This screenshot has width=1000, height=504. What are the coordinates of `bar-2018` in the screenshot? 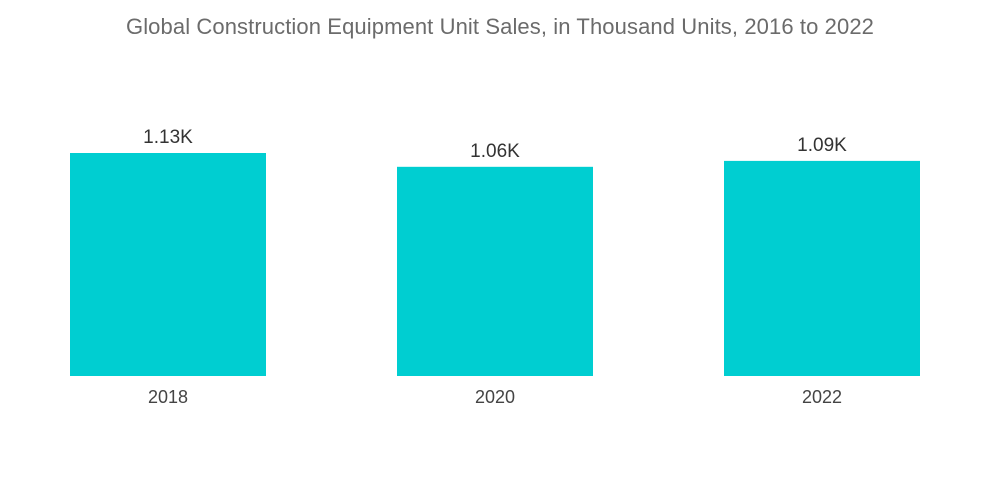 It's located at (168, 264).